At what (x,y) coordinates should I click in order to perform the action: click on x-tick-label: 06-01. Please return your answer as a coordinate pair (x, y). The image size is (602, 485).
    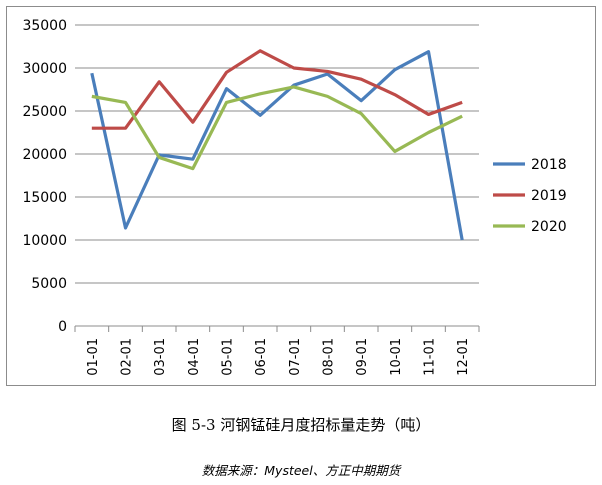
    Looking at the image, I should click on (261, 357).